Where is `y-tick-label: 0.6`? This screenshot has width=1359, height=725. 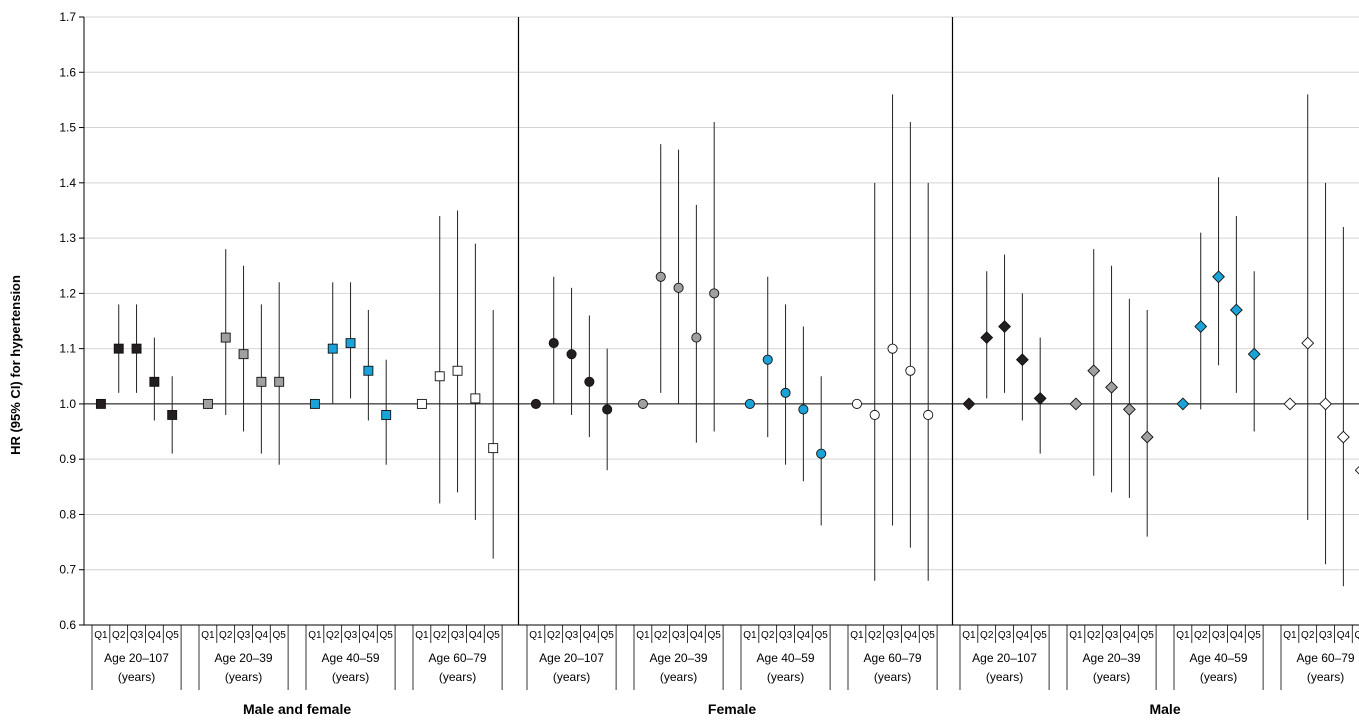 y-tick-label: 0.6 is located at coordinates (67, 625).